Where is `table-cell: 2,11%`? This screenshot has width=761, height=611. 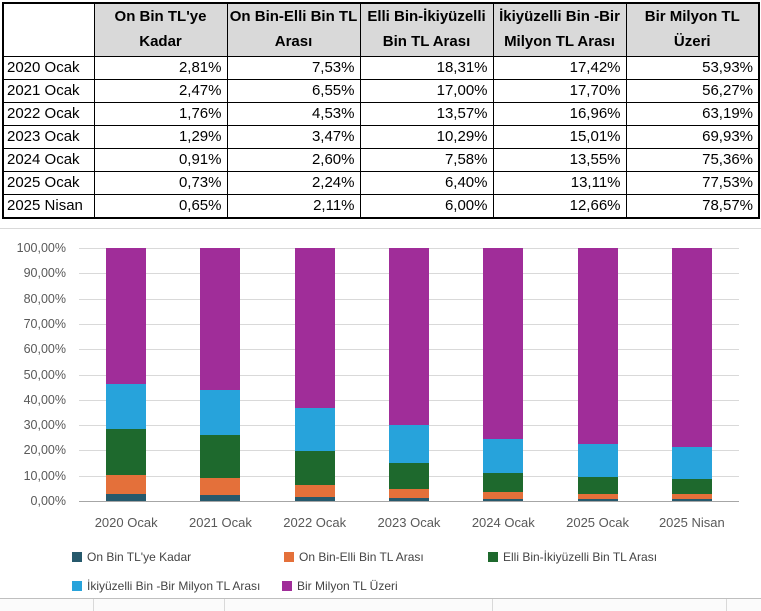 table-cell: 2,11% is located at coordinates (293, 206).